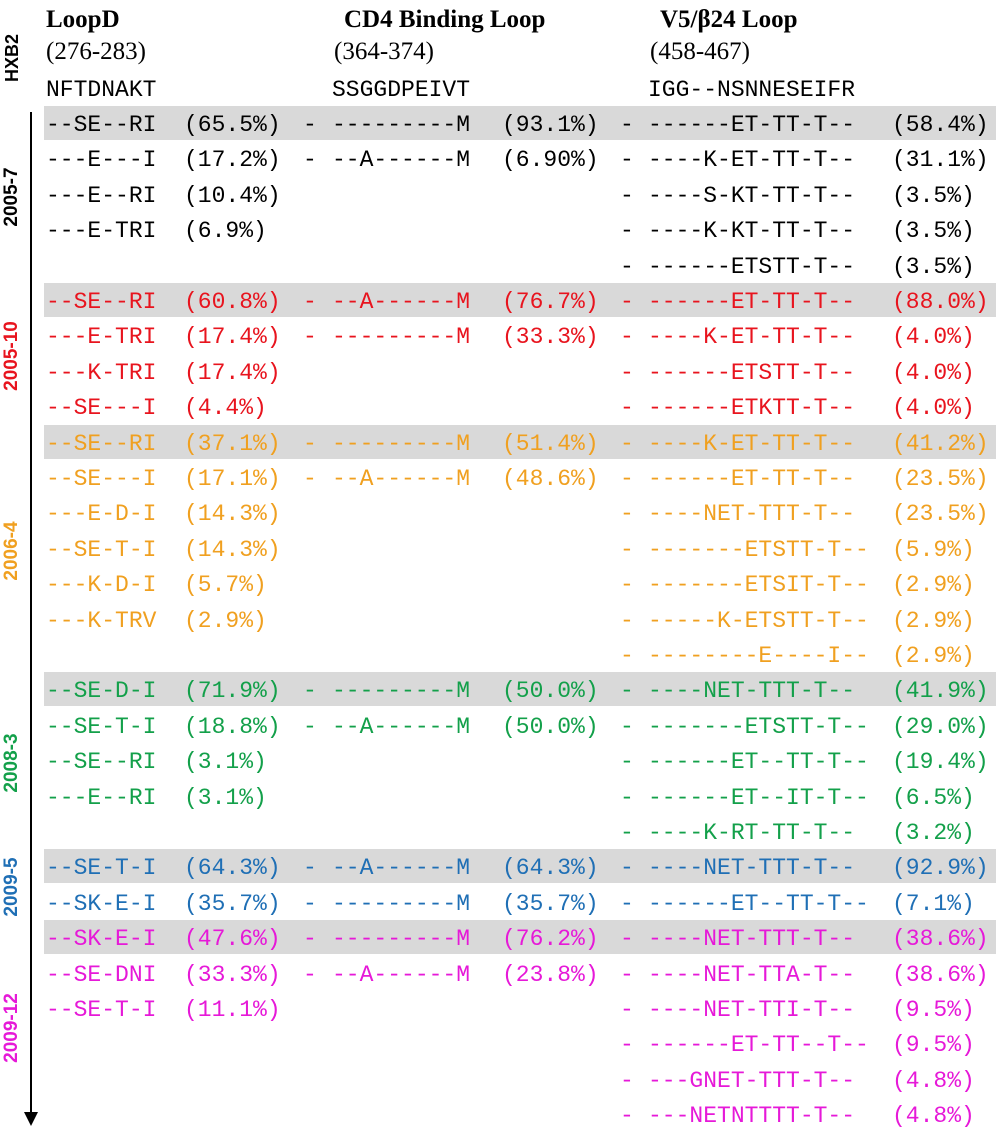  What do you see at coordinates (550, 868) in the screenshot?
I see `cd4-variant-frequency: (64.3%)` at bounding box center [550, 868].